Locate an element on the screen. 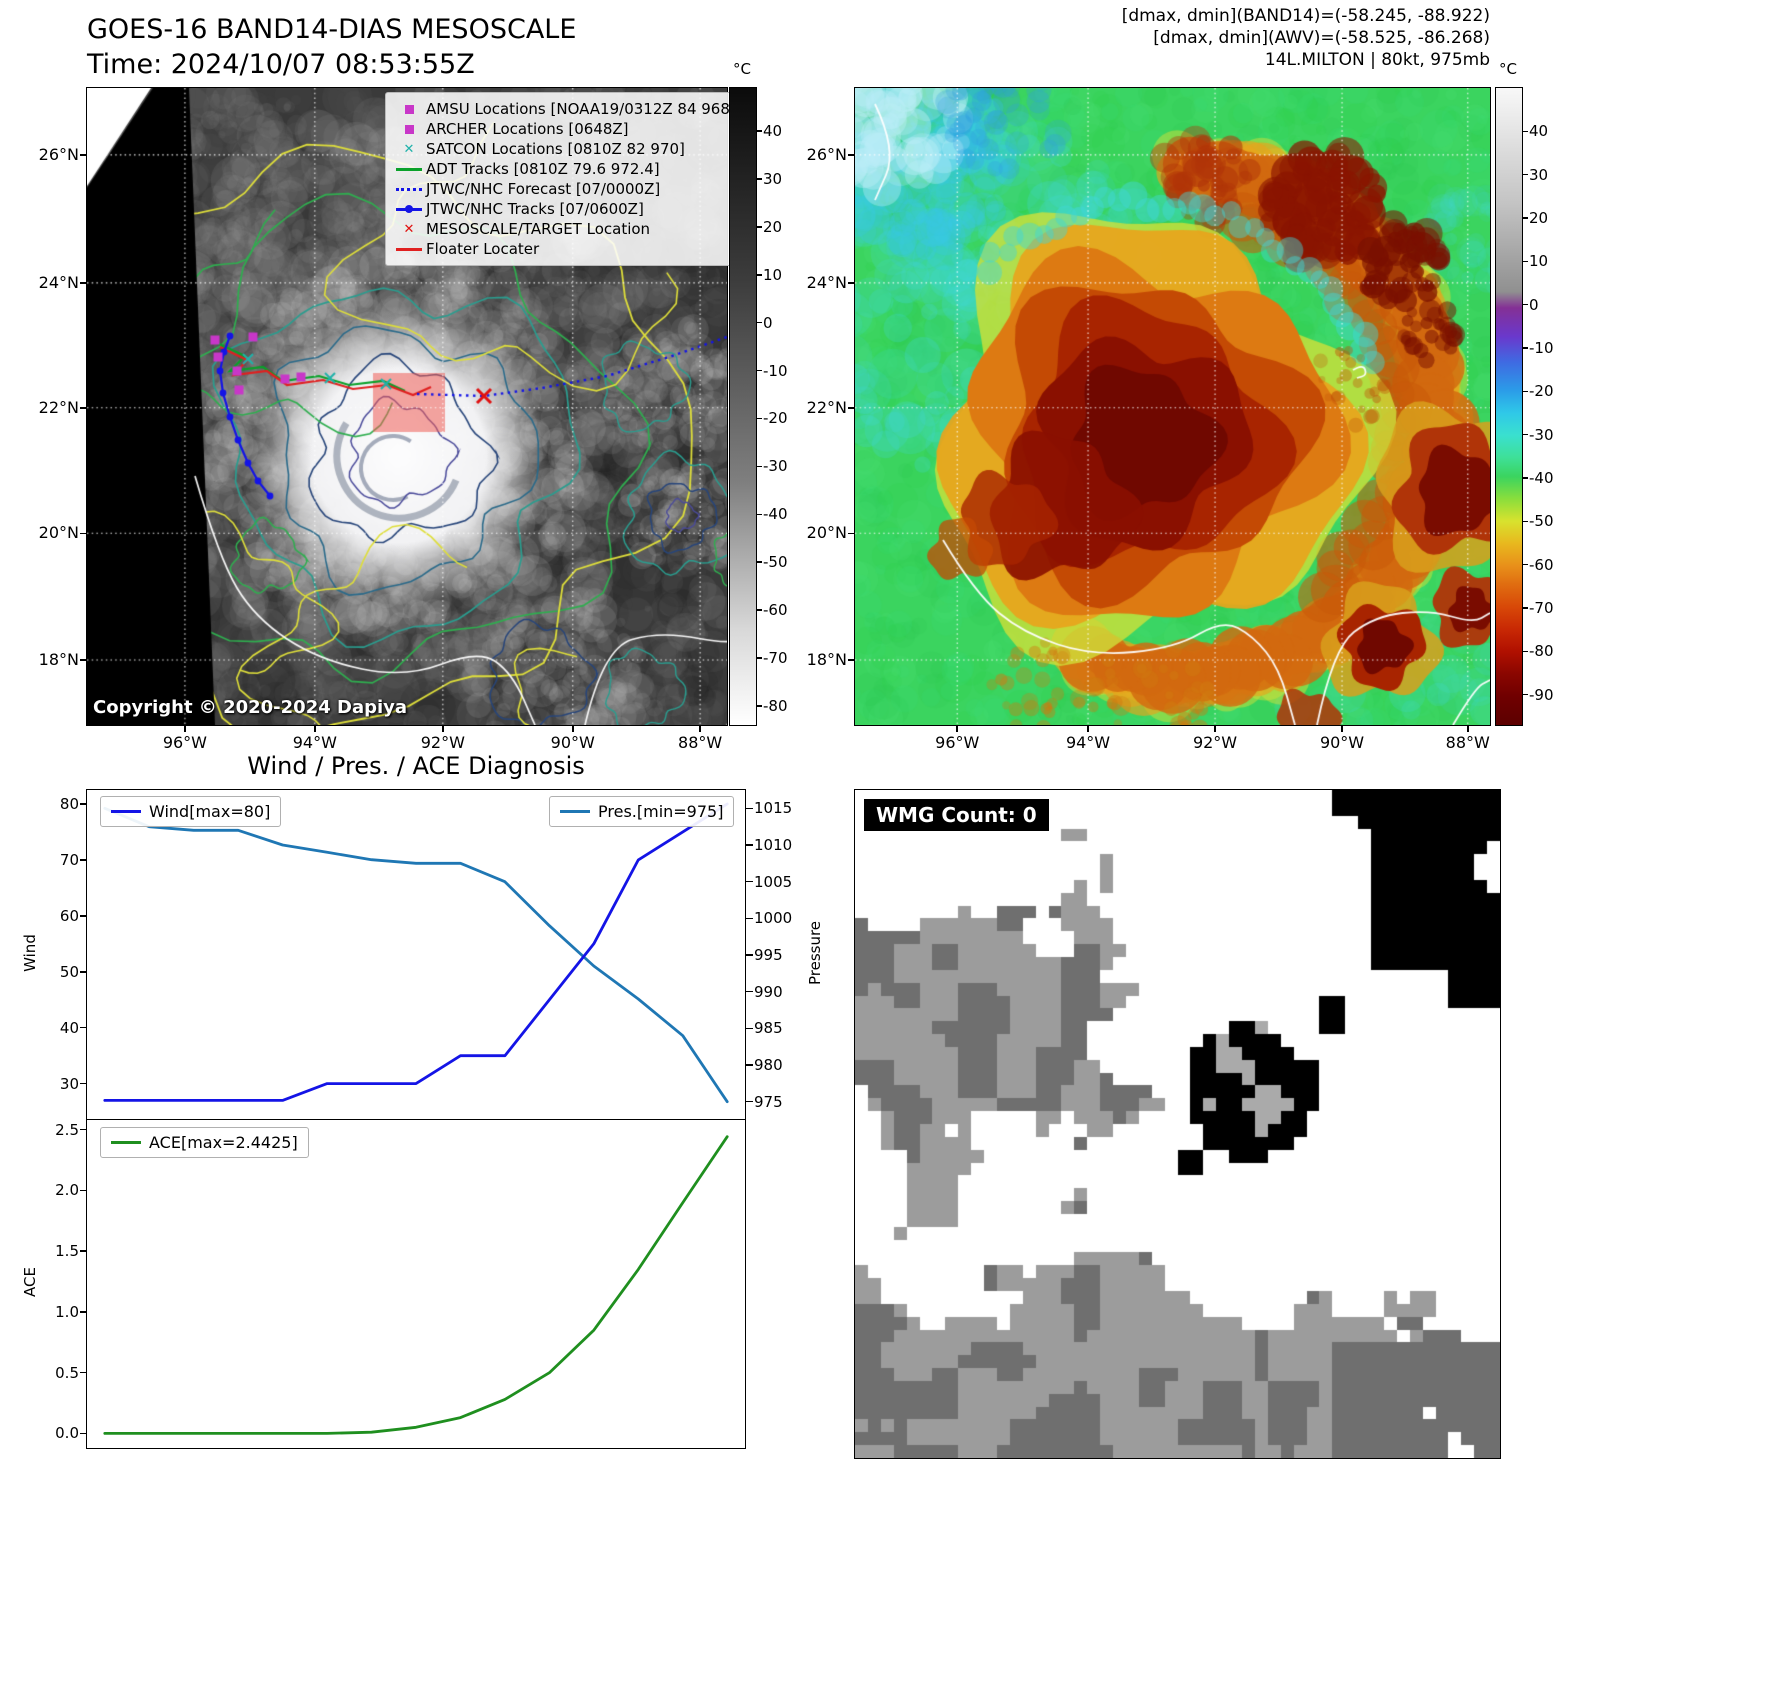  lat-tick-label: 18°N is located at coordinates (826, 660).